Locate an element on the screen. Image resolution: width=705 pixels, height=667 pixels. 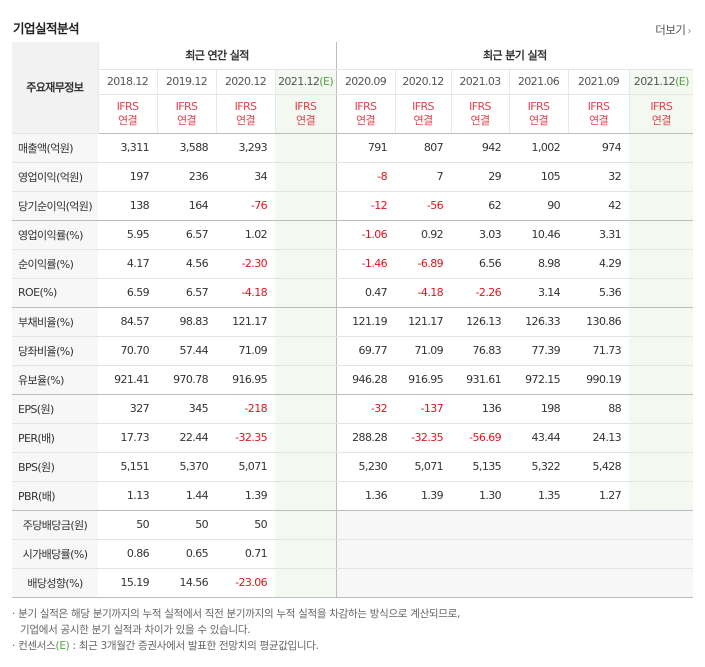
value-cell: 42 is located at coordinates (599, 206).